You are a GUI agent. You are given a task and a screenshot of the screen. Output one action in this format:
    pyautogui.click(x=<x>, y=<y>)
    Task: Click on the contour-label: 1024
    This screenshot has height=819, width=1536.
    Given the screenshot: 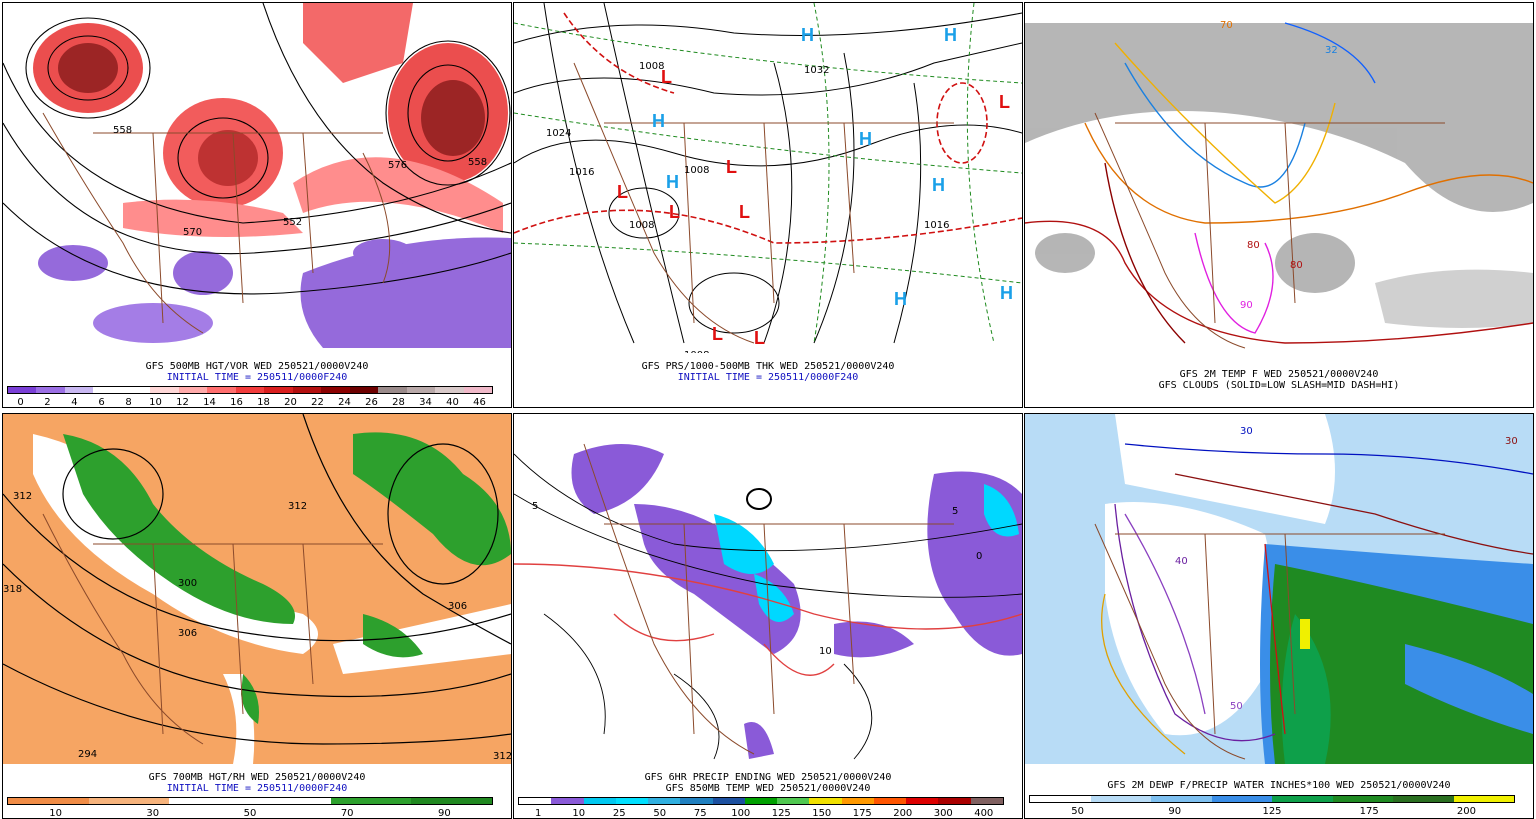 What is the action you would take?
    pyautogui.click(x=558, y=133)
    